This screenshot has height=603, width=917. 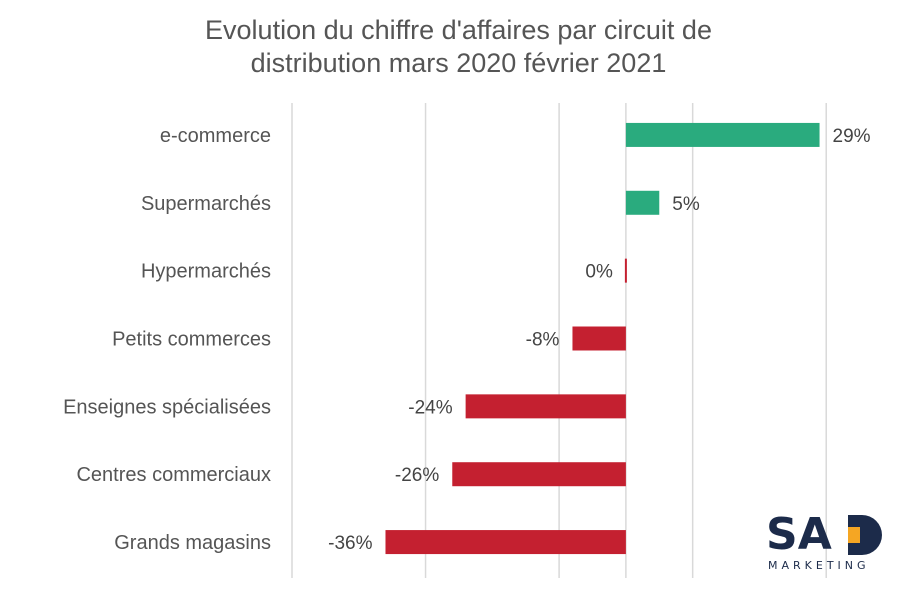 What do you see at coordinates (167, 407) in the screenshot?
I see `category-label: Enseignes spécialisées` at bounding box center [167, 407].